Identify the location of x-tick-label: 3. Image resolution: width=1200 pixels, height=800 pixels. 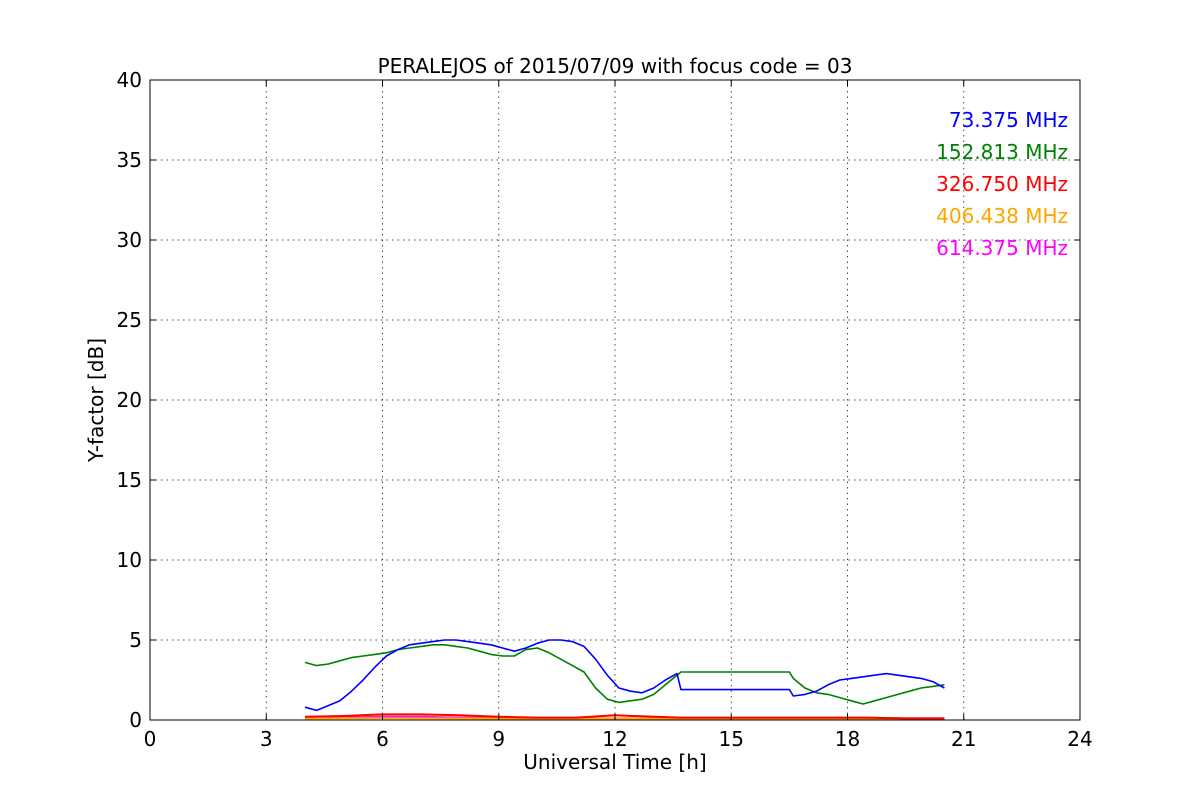
(266, 739).